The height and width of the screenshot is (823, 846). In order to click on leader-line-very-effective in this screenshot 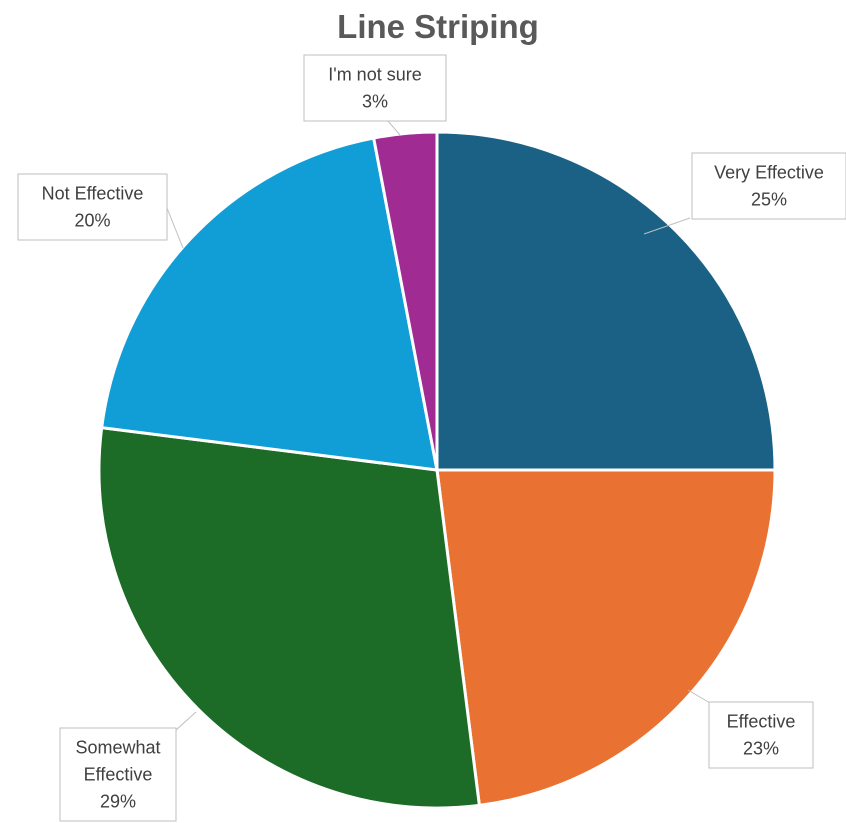, I will do `click(667, 226)`.